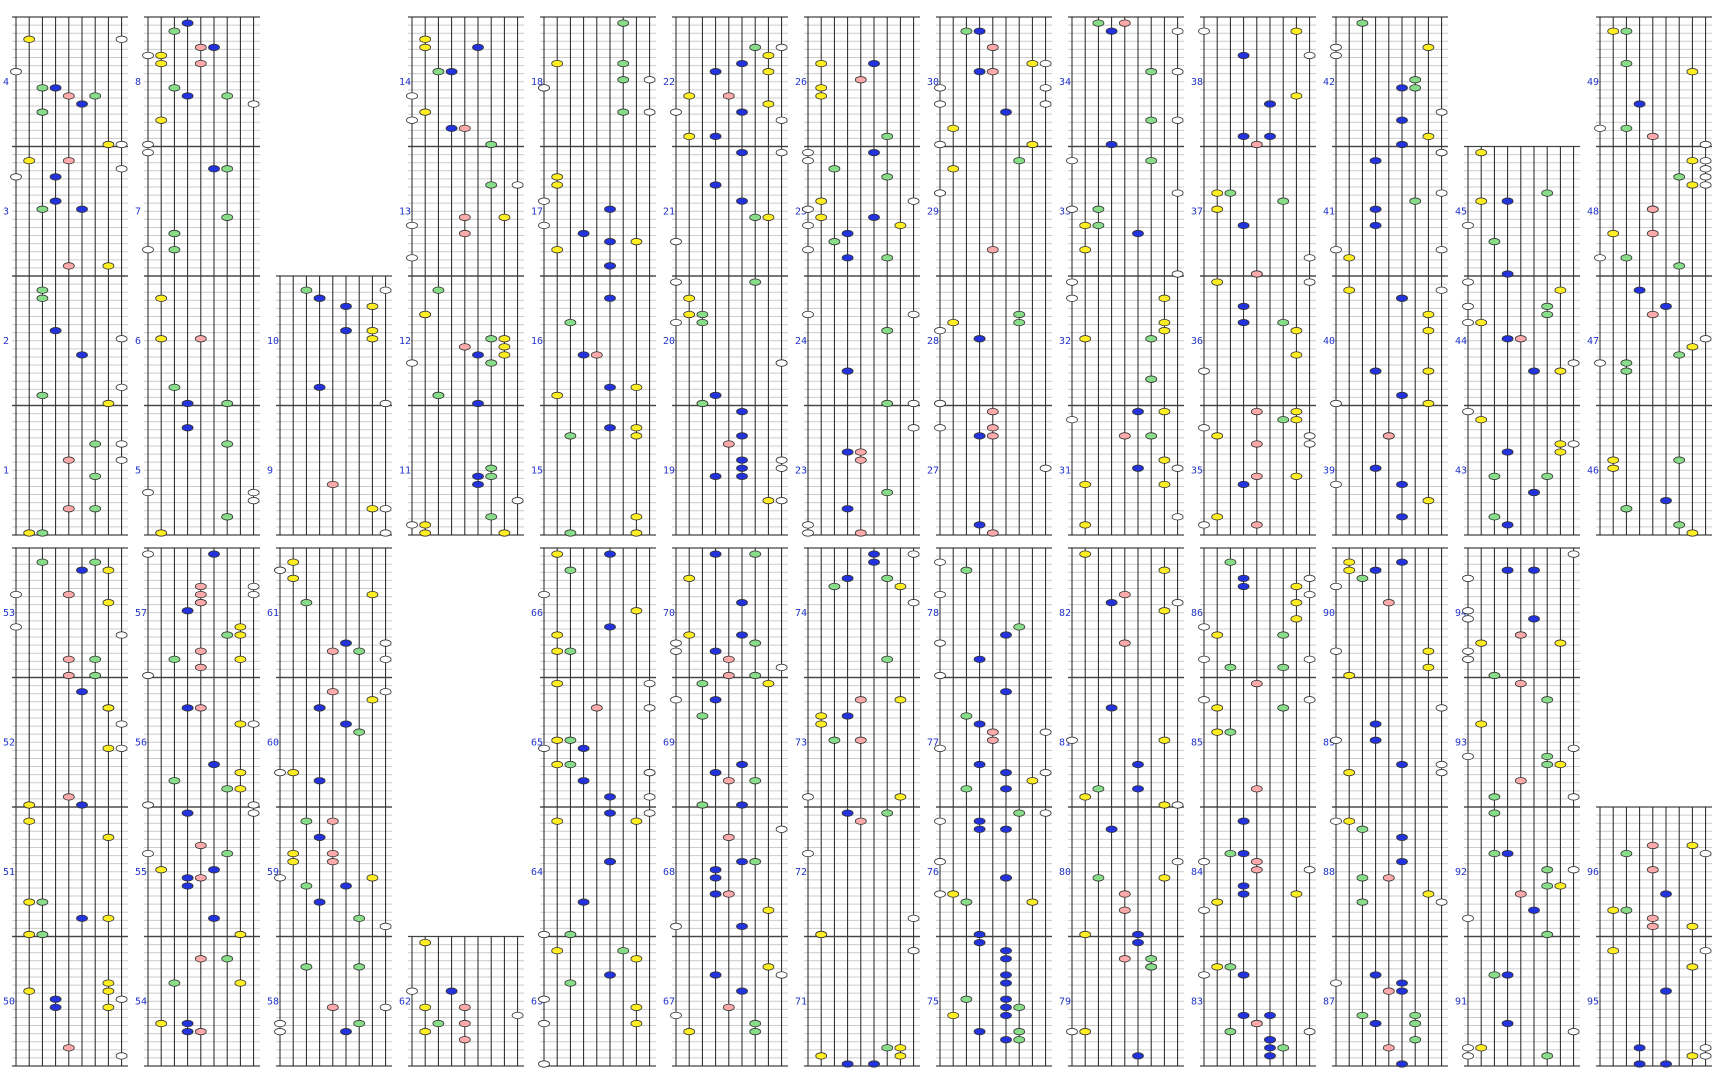 Image resolution: width=1716 pixels, height=1072 pixels. Describe the element at coordinates (537, 82) in the screenshot. I see `measure-number: 18` at that location.